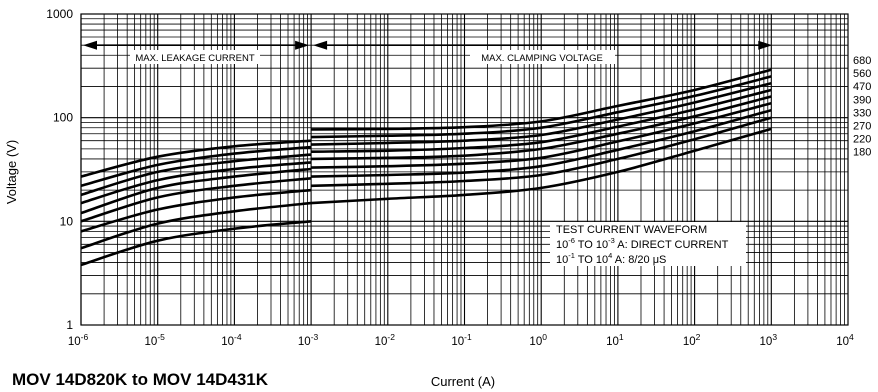 Image resolution: width=878 pixels, height=392 pixels. What do you see at coordinates (69, 325) in the screenshot?
I see `y-tick-label: 1` at bounding box center [69, 325].